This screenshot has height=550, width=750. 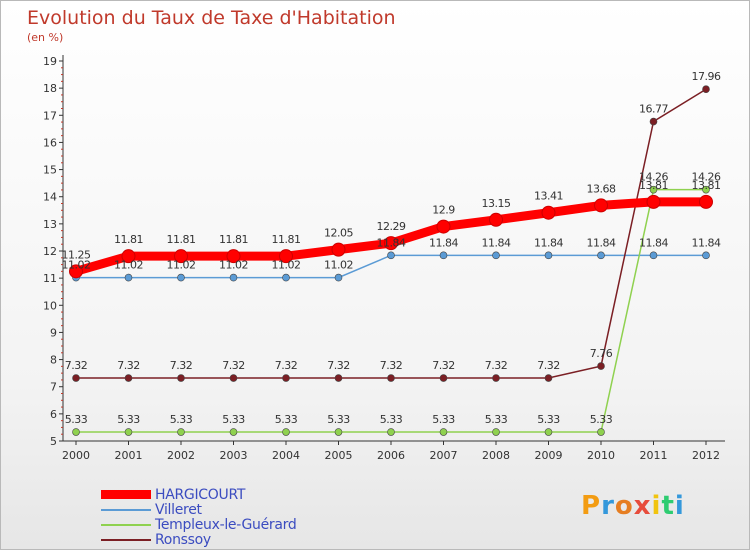 What do you see at coordinates (50, 170) in the screenshot?
I see `y-tick-label: 15` at bounding box center [50, 170].